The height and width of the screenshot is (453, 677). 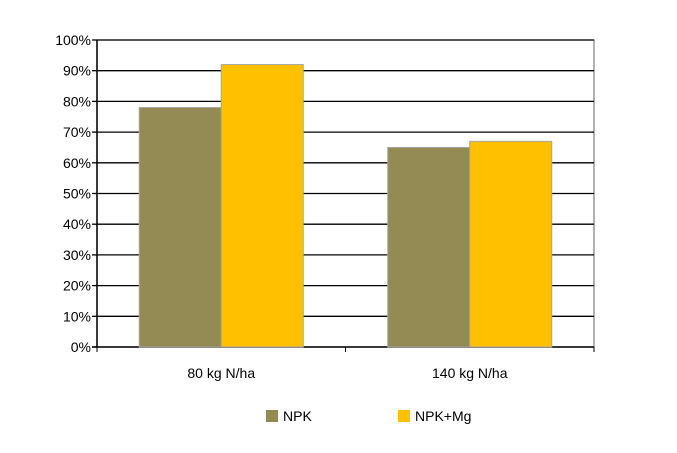 I want to click on y-tick-label: 30%, so click(x=77, y=255).